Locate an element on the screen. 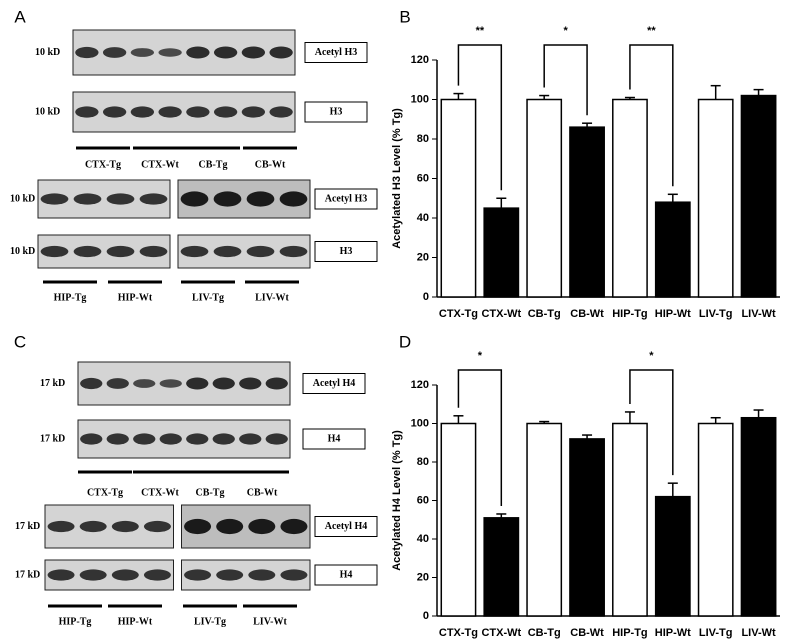 Image resolution: width=800 pixels, height=644 pixels. panel-label: B is located at coordinates (404, 16).